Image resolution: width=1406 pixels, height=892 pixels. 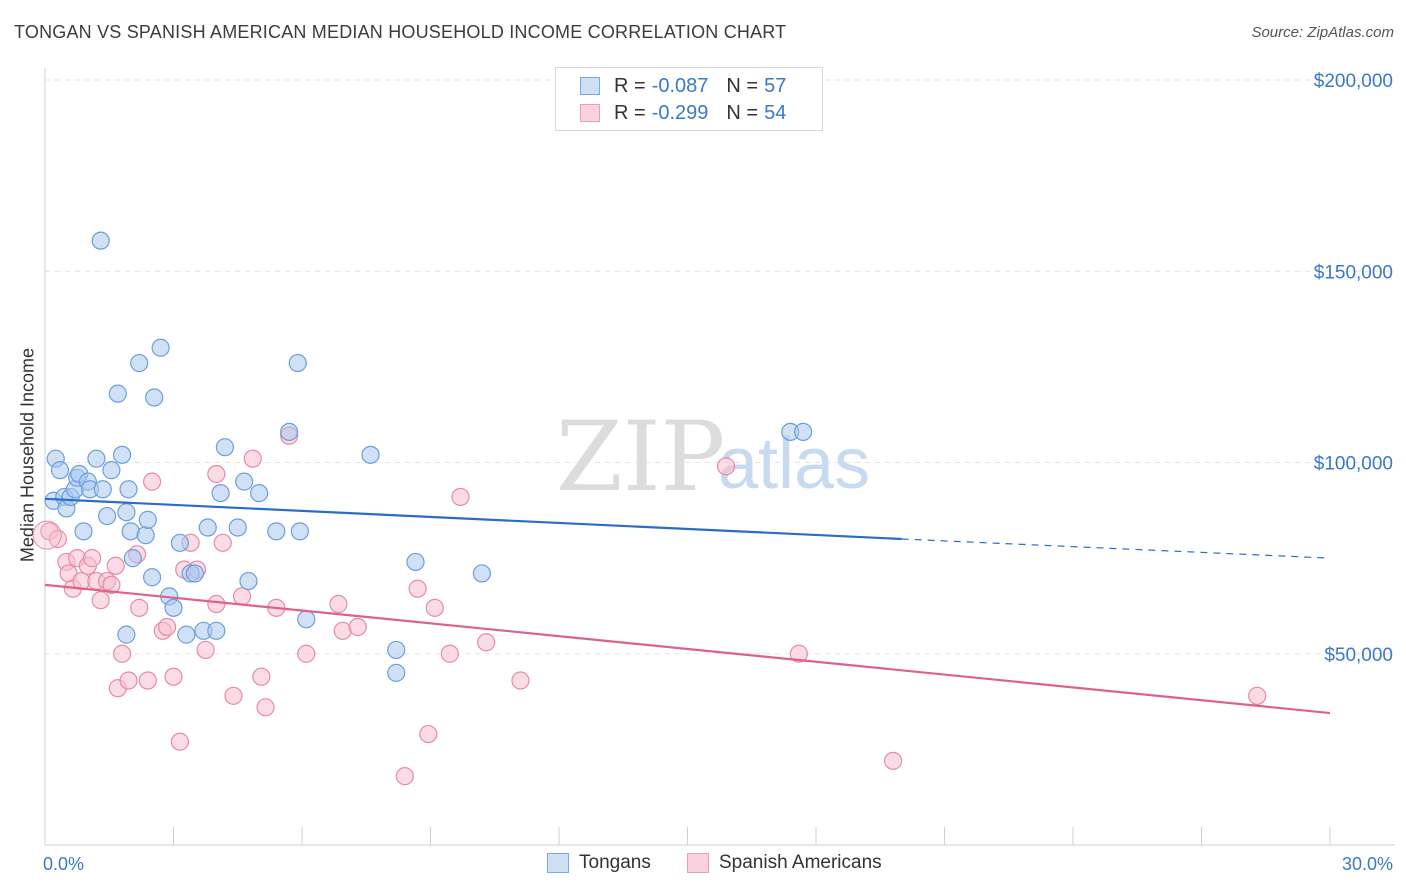 What do you see at coordinates (615, 862) in the screenshot?
I see `legend-label-tongans: Tongans` at bounding box center [615, 862].